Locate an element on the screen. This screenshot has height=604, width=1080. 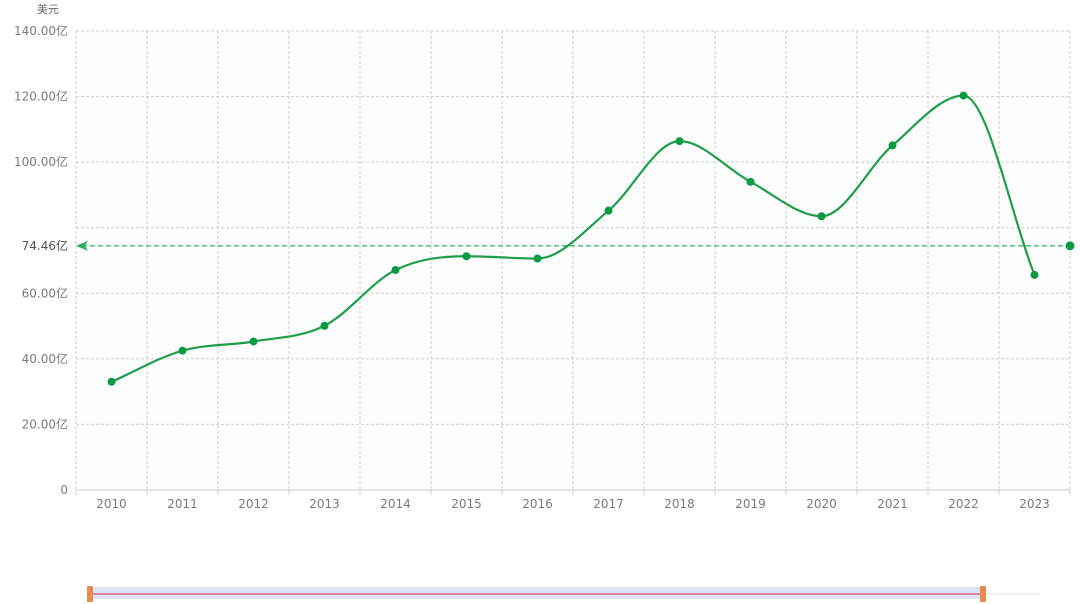
y-tick-label: 140.00亿 is located at coordinates (41, 30).